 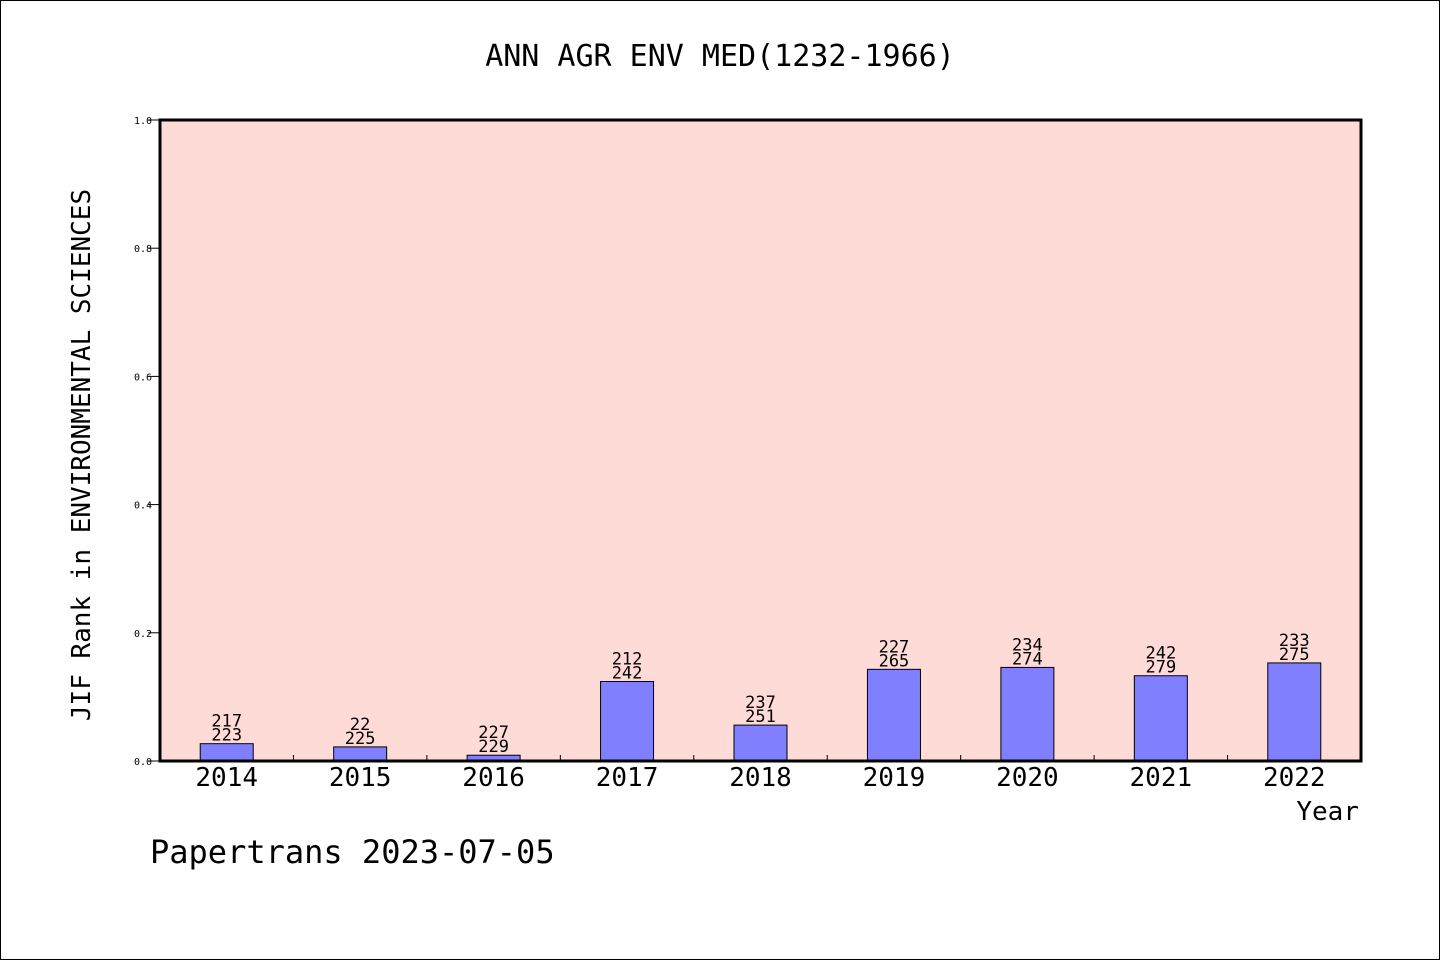 What do you see at coordinates (1027, 645) in the screenshot?
I see `bar-rank-label: 234` at bounding box center [1027, 645].